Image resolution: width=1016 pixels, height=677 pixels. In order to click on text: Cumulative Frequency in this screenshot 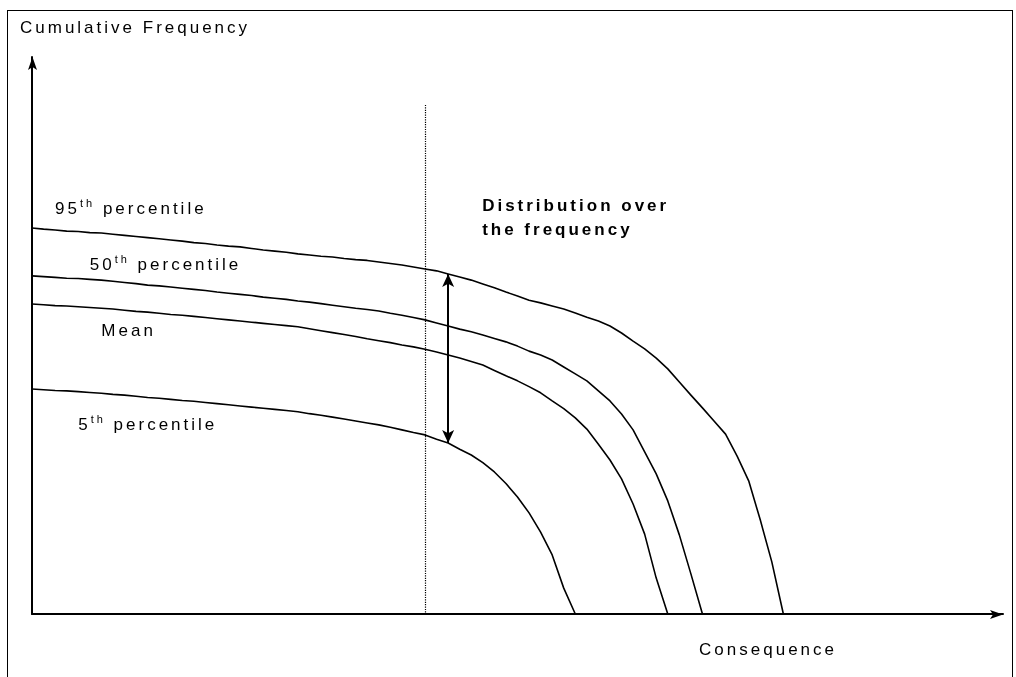, I will do `click(135, 27)`.